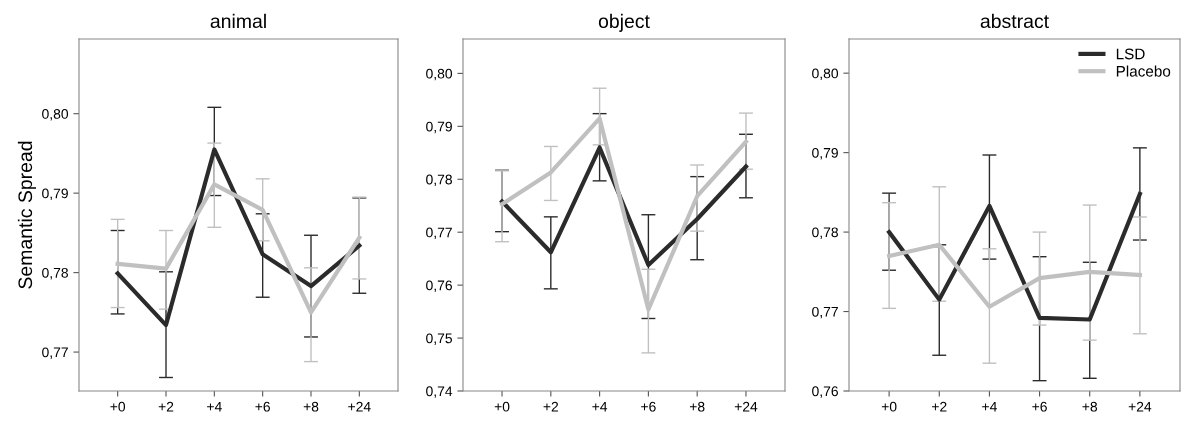  What do you see at coordinates (238, 21) in the screenshot?
I see `chart-title: animal` at bounding box center [238, 21].